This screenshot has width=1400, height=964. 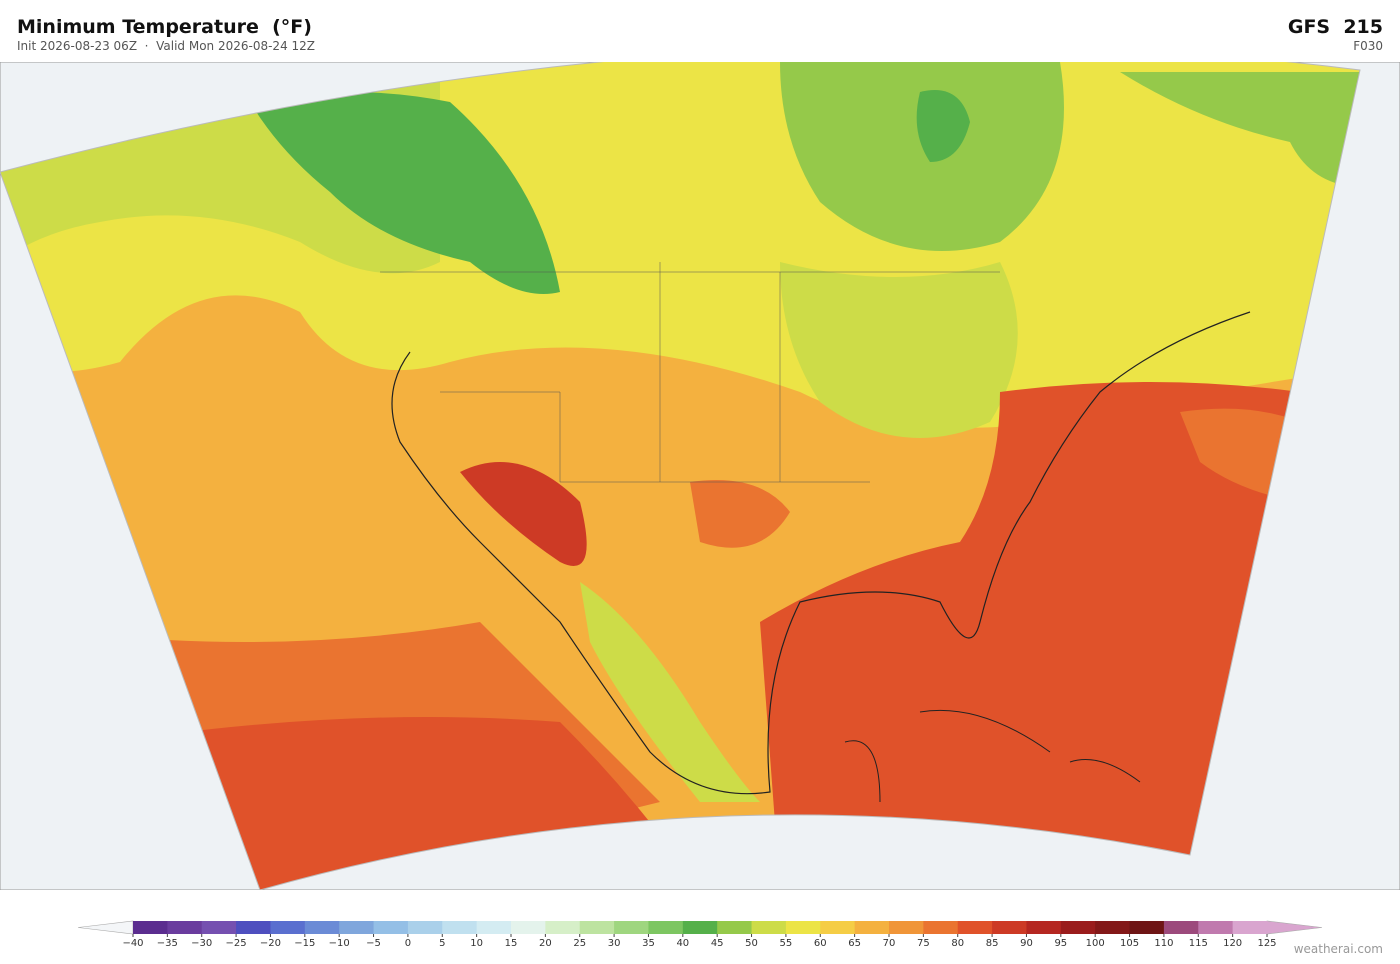 I want to click on colorbar-label: 35, so click(x=648, y=943).